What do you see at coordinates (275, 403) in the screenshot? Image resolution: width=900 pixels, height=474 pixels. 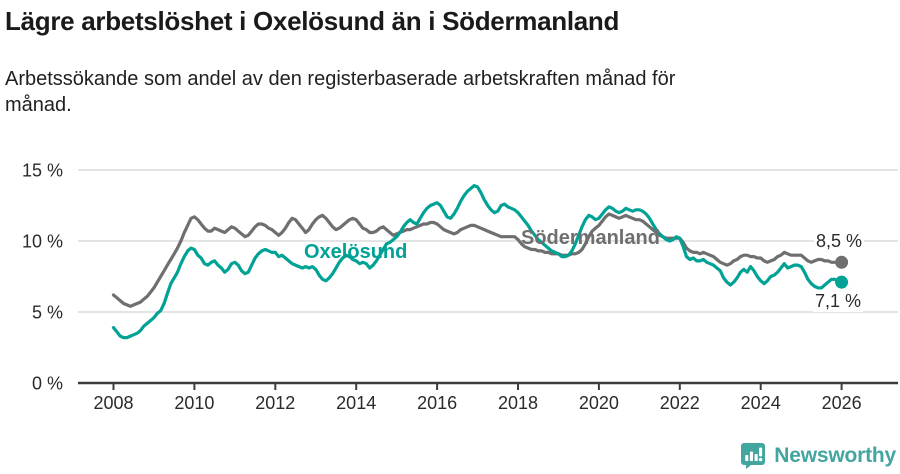 I see `x-tick-label: 2012` at bounding box center [275, 403].